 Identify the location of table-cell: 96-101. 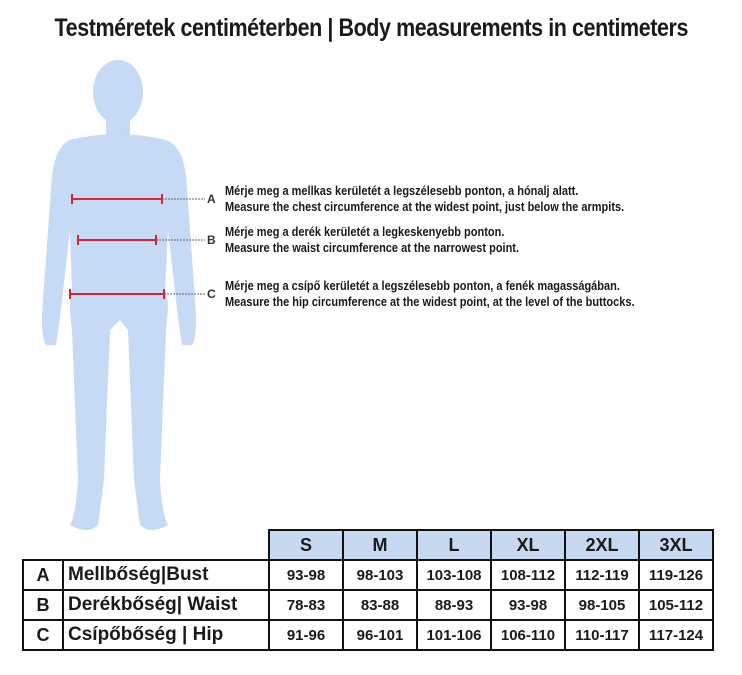
(380, 635).